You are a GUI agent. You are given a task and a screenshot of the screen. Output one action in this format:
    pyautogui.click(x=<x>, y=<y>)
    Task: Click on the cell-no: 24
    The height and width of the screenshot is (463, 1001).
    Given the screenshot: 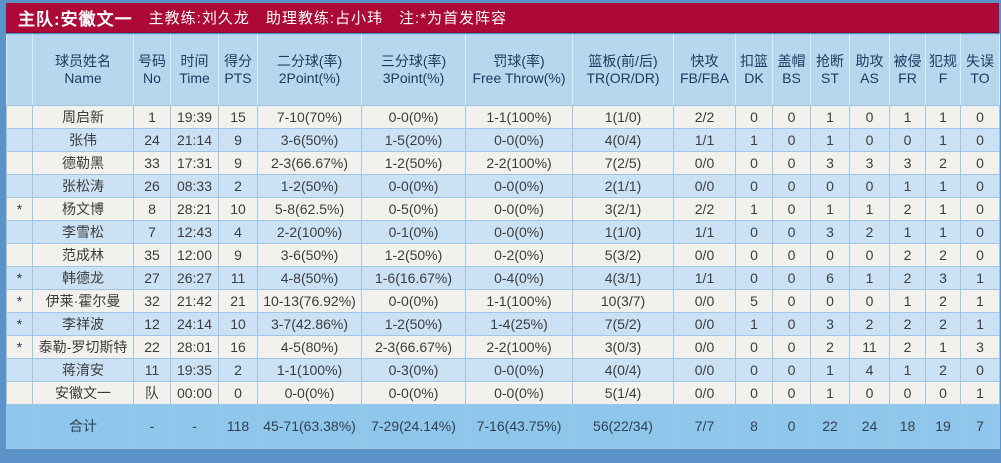 What is the action you would take?
    pyautogui.click(x=152, y=140)
    